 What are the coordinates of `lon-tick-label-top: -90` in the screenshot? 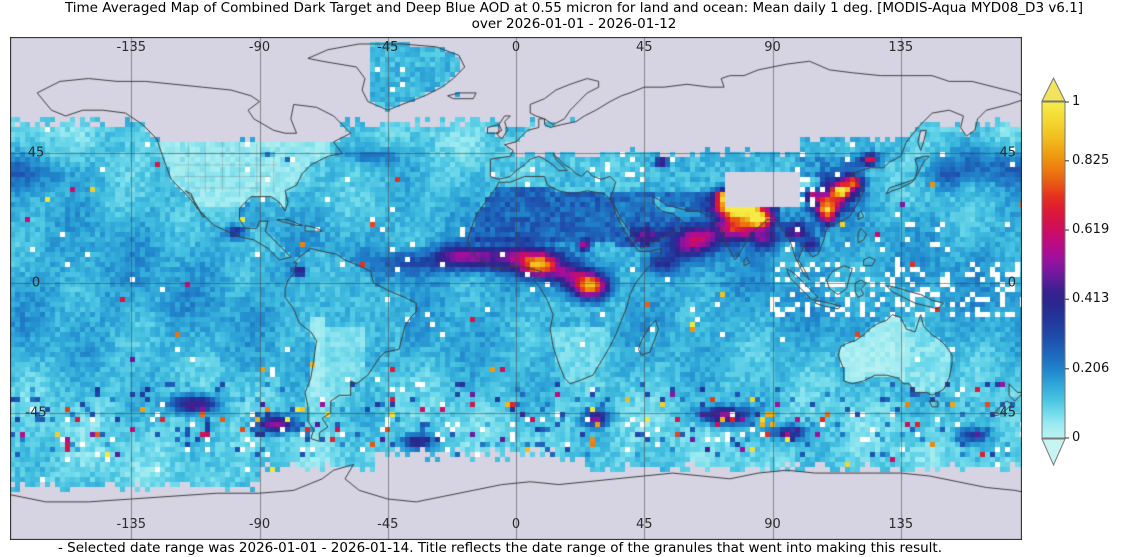 It's located at (259, 47).